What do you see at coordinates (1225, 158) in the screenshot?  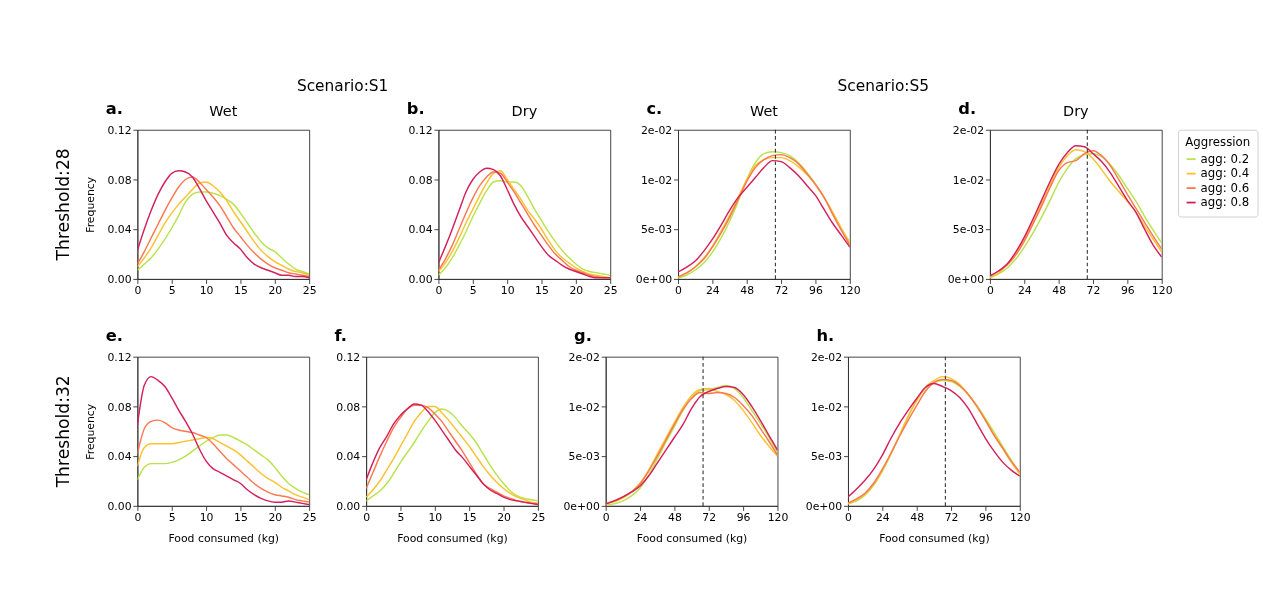 I see `legend-label: agg: 0.2` at bounding box center [1225, 158].